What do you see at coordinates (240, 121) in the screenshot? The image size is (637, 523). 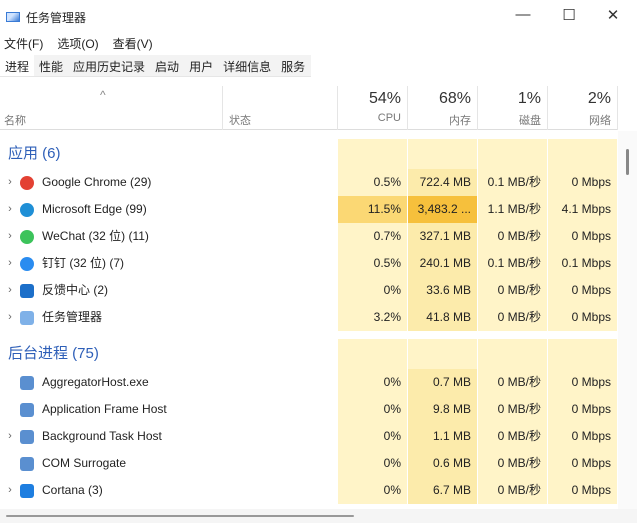 I see `column-status-label: 状态` at bounding box center [240, 121].